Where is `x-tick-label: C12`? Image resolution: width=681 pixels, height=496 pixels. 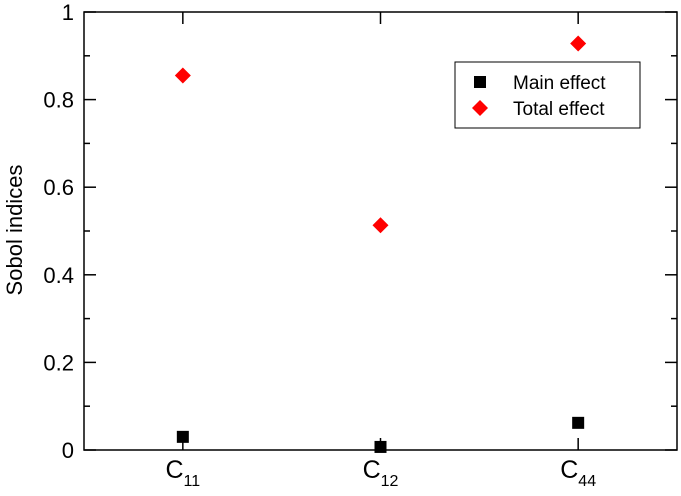
x-tick-label: C12 is located at coordinates (381, 473).